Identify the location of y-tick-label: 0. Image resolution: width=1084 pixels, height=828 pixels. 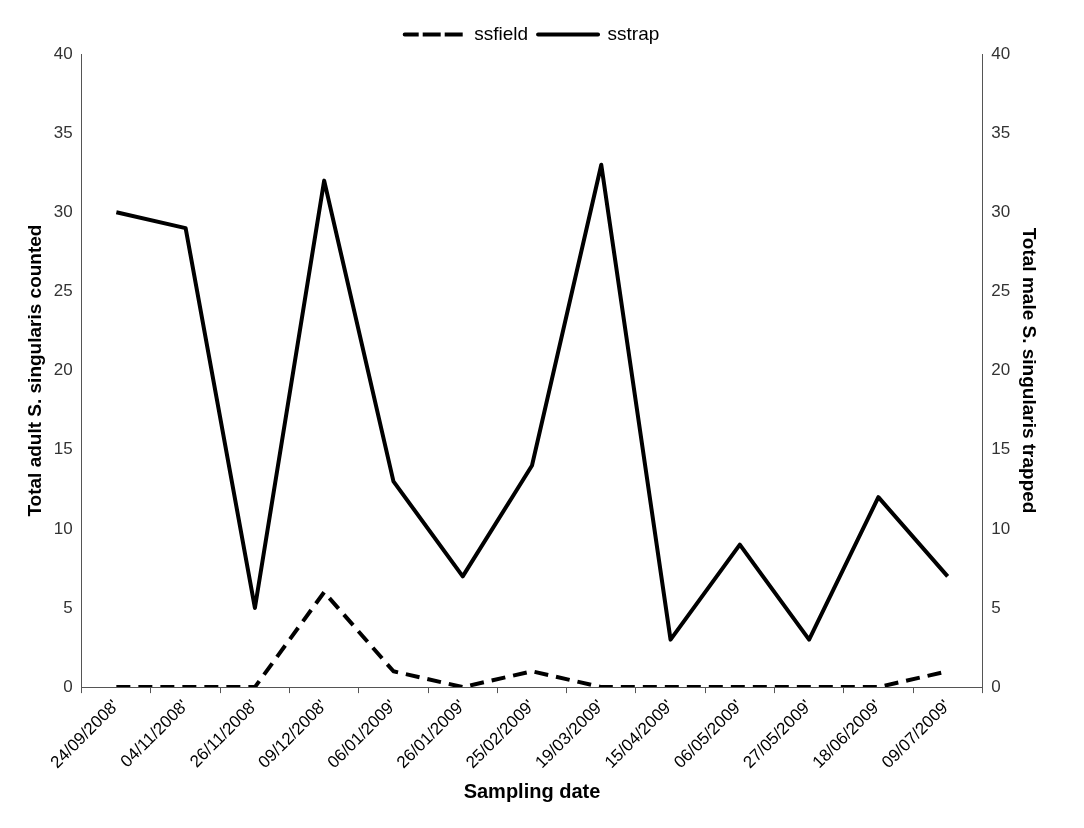
(68, 686).